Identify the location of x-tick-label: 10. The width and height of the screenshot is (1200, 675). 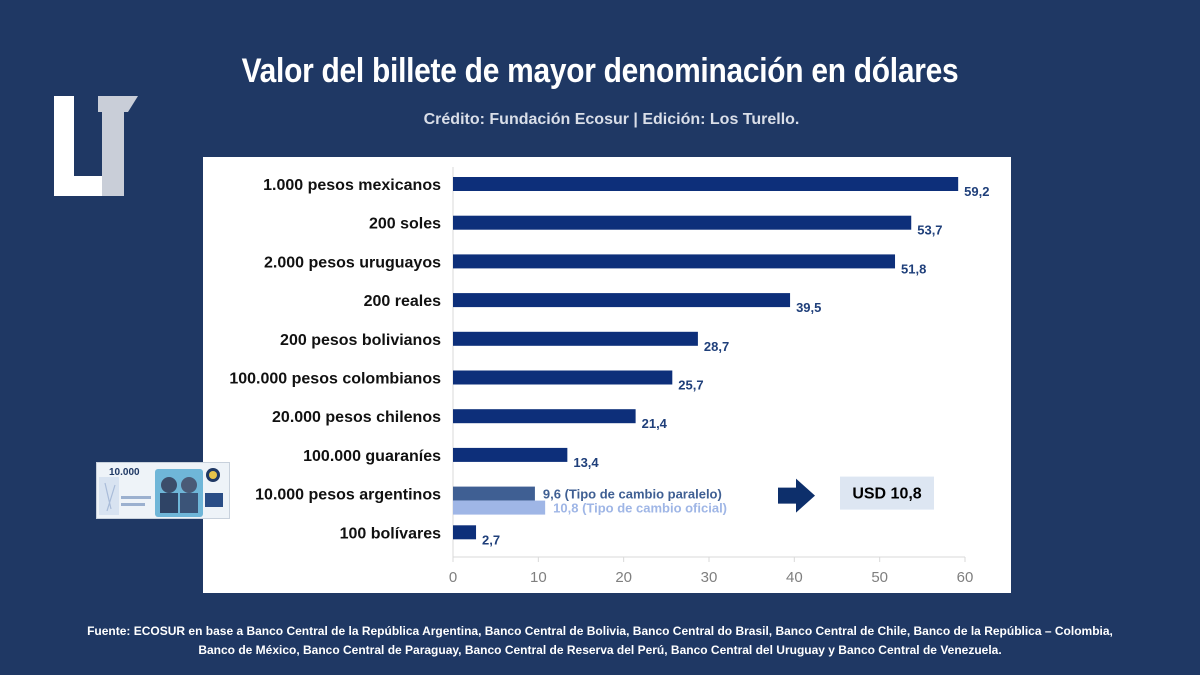
(538, 577).